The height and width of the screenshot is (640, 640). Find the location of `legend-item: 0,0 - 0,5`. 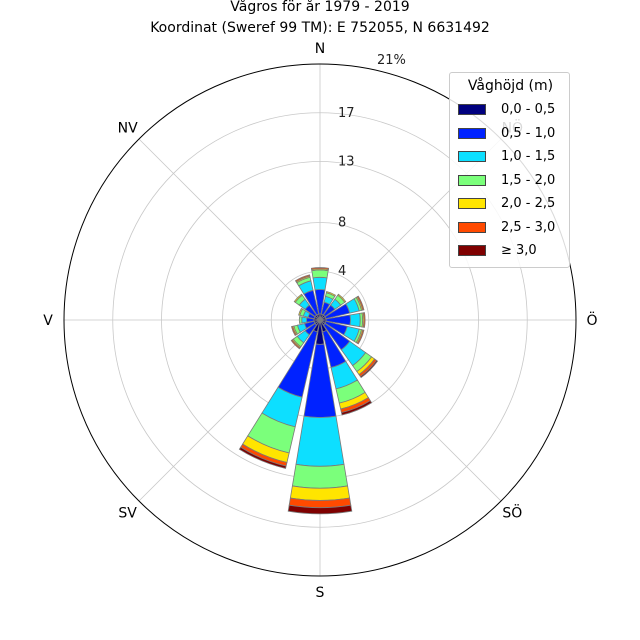

legend-item: 0,0 - 0,5 is located at coordinates (513, 110).